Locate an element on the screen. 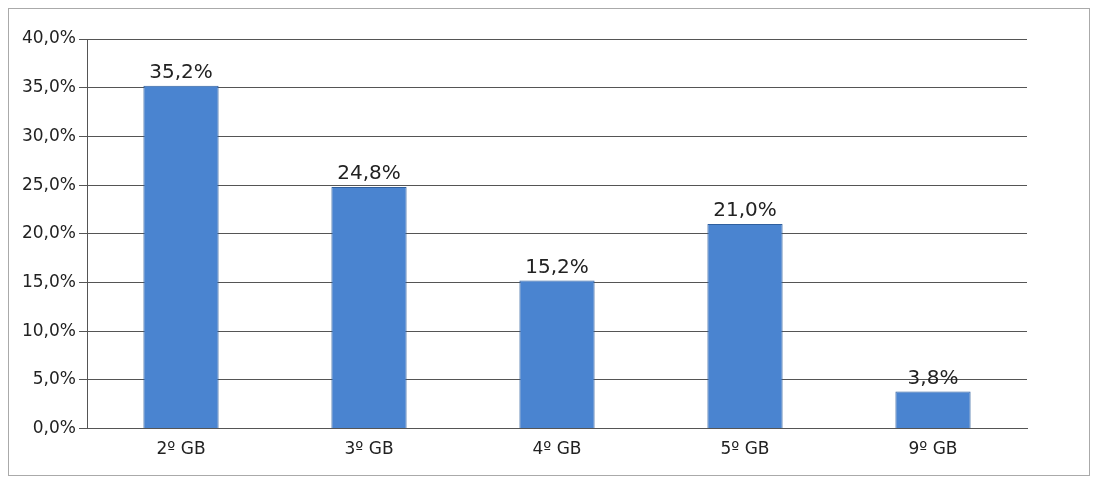  data-label: 21,0% is located at coordinates (745, 209).